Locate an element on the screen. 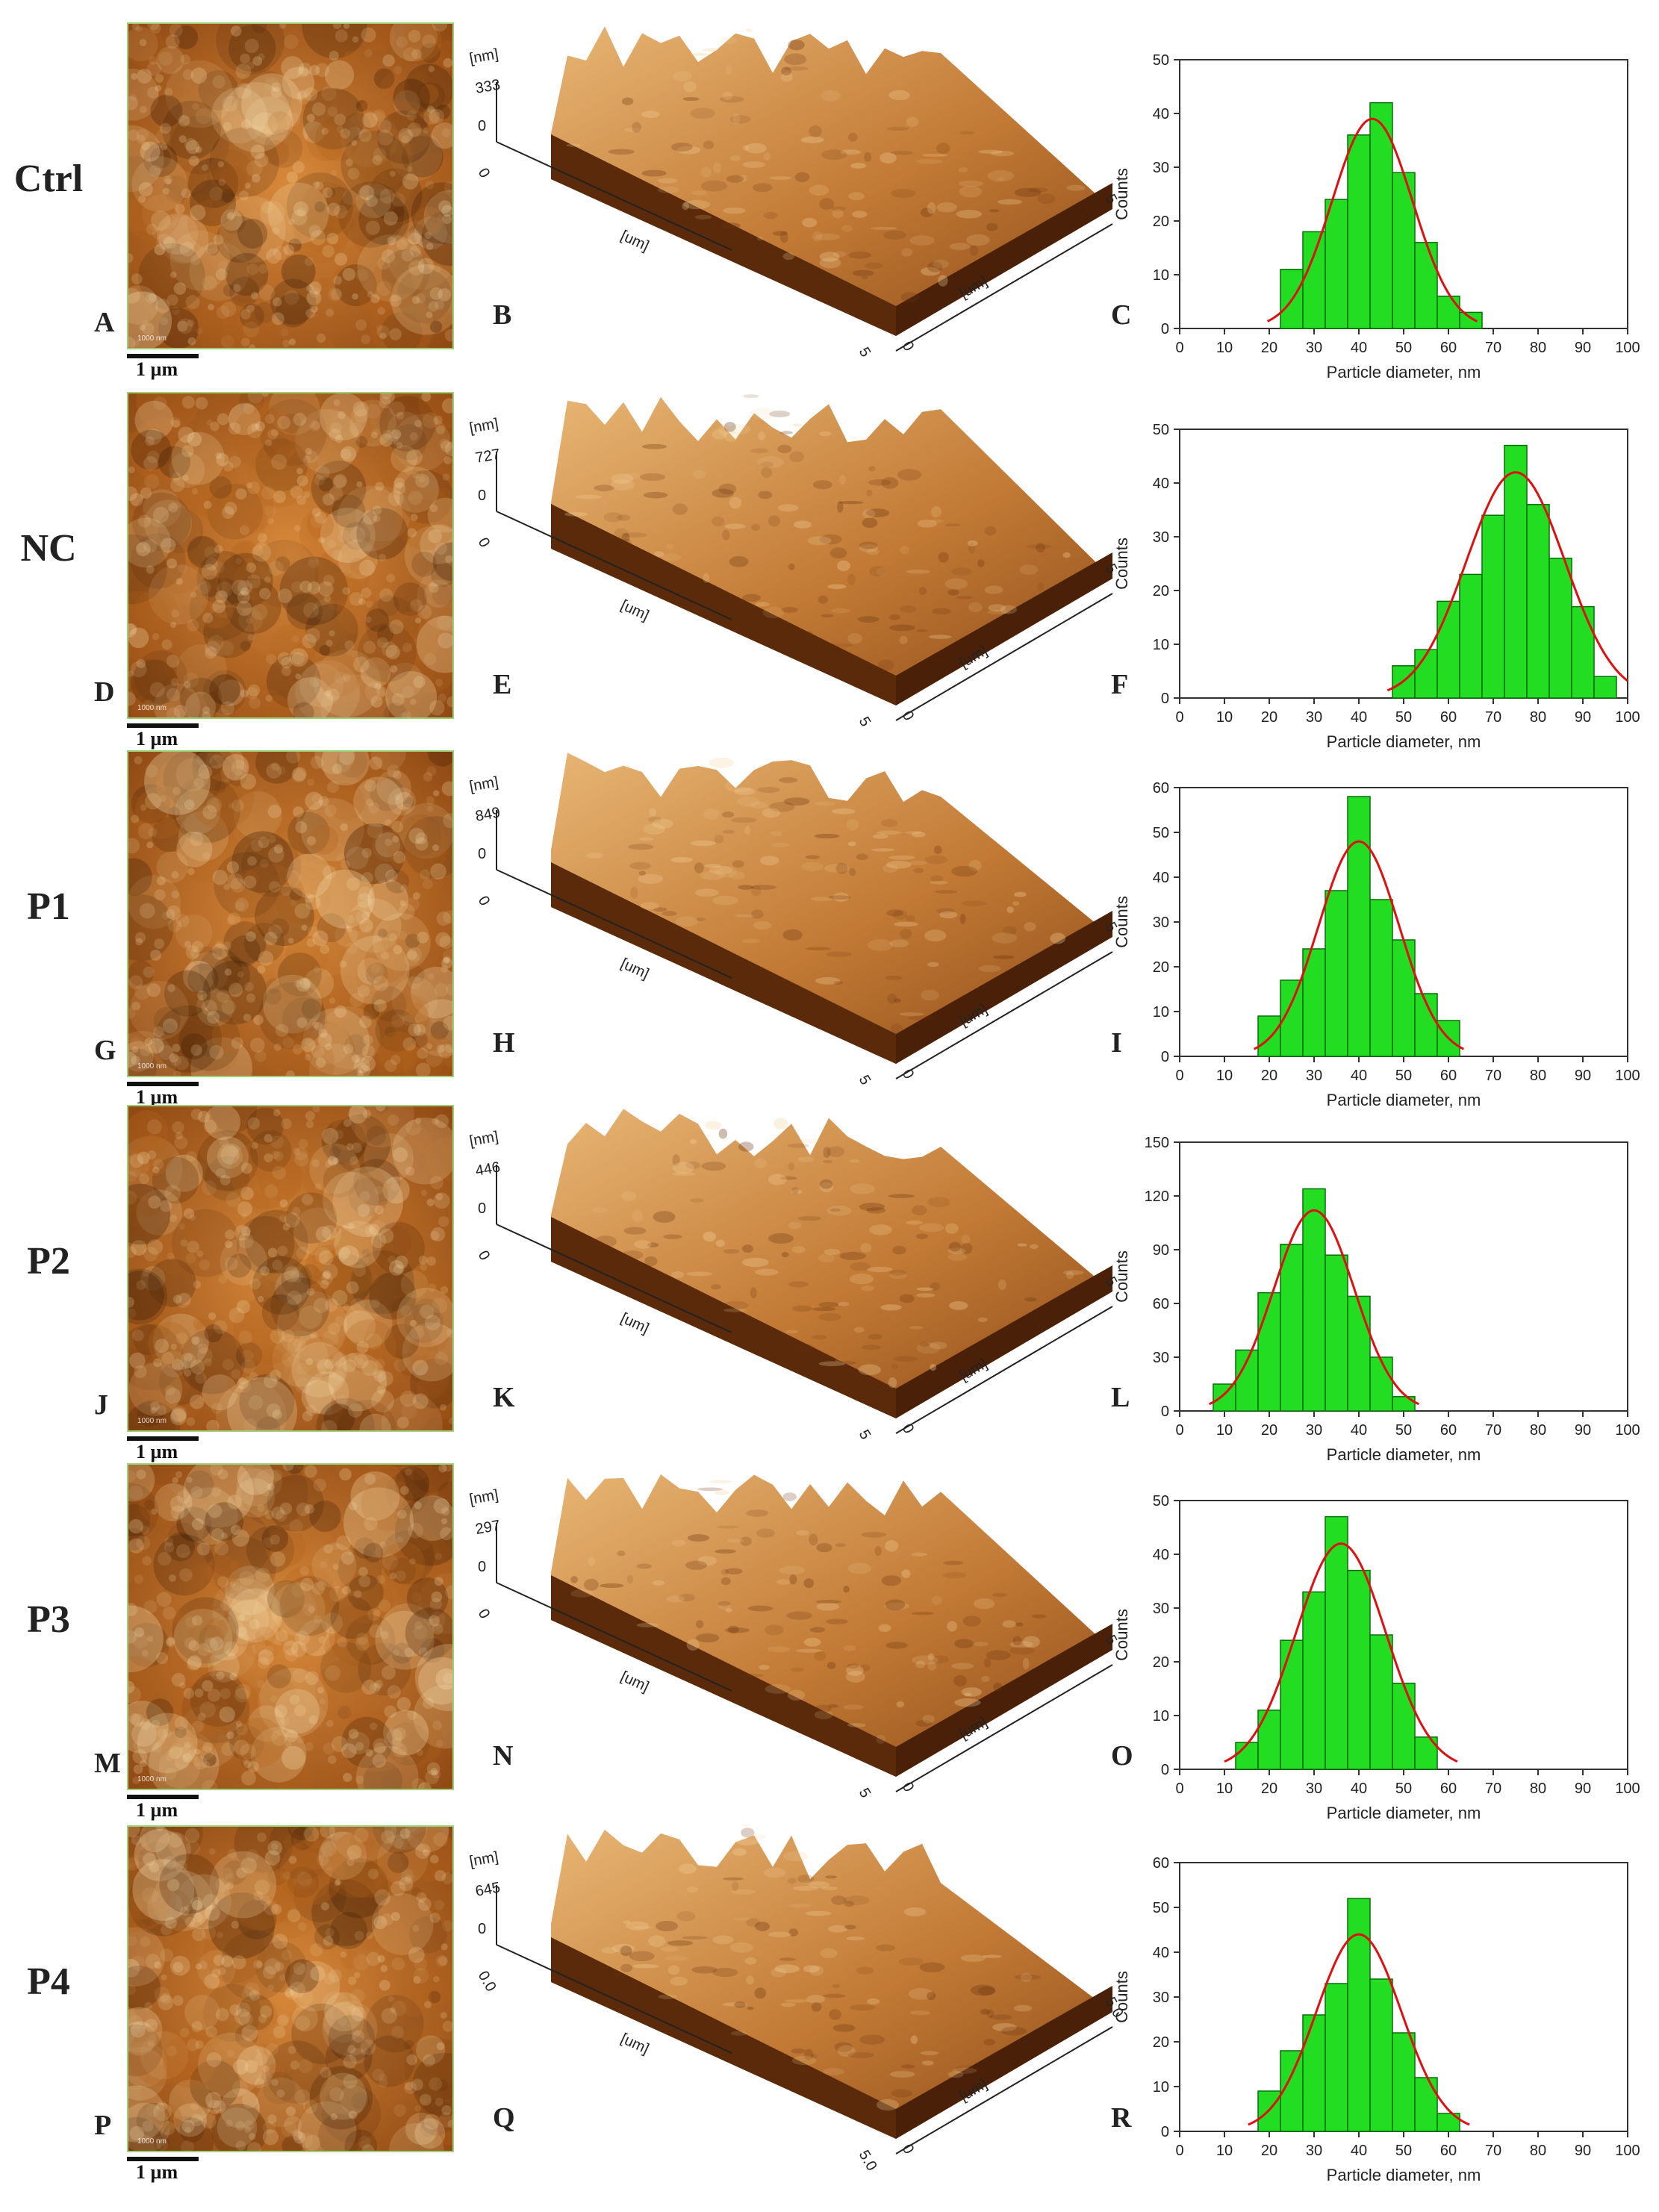 The width and height of the screenshot is (1659, 2212). z-max-label: 727 is located at coordinates (488, 456).